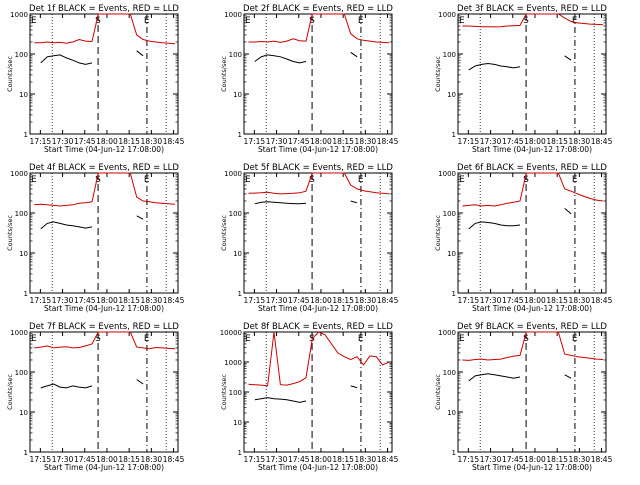  What do you see at coordinates (104, 9) in the screenshot?
I see `chart-title: Det 1f BLACK = Events, RED = LLD` at bounding box center [104, 9].